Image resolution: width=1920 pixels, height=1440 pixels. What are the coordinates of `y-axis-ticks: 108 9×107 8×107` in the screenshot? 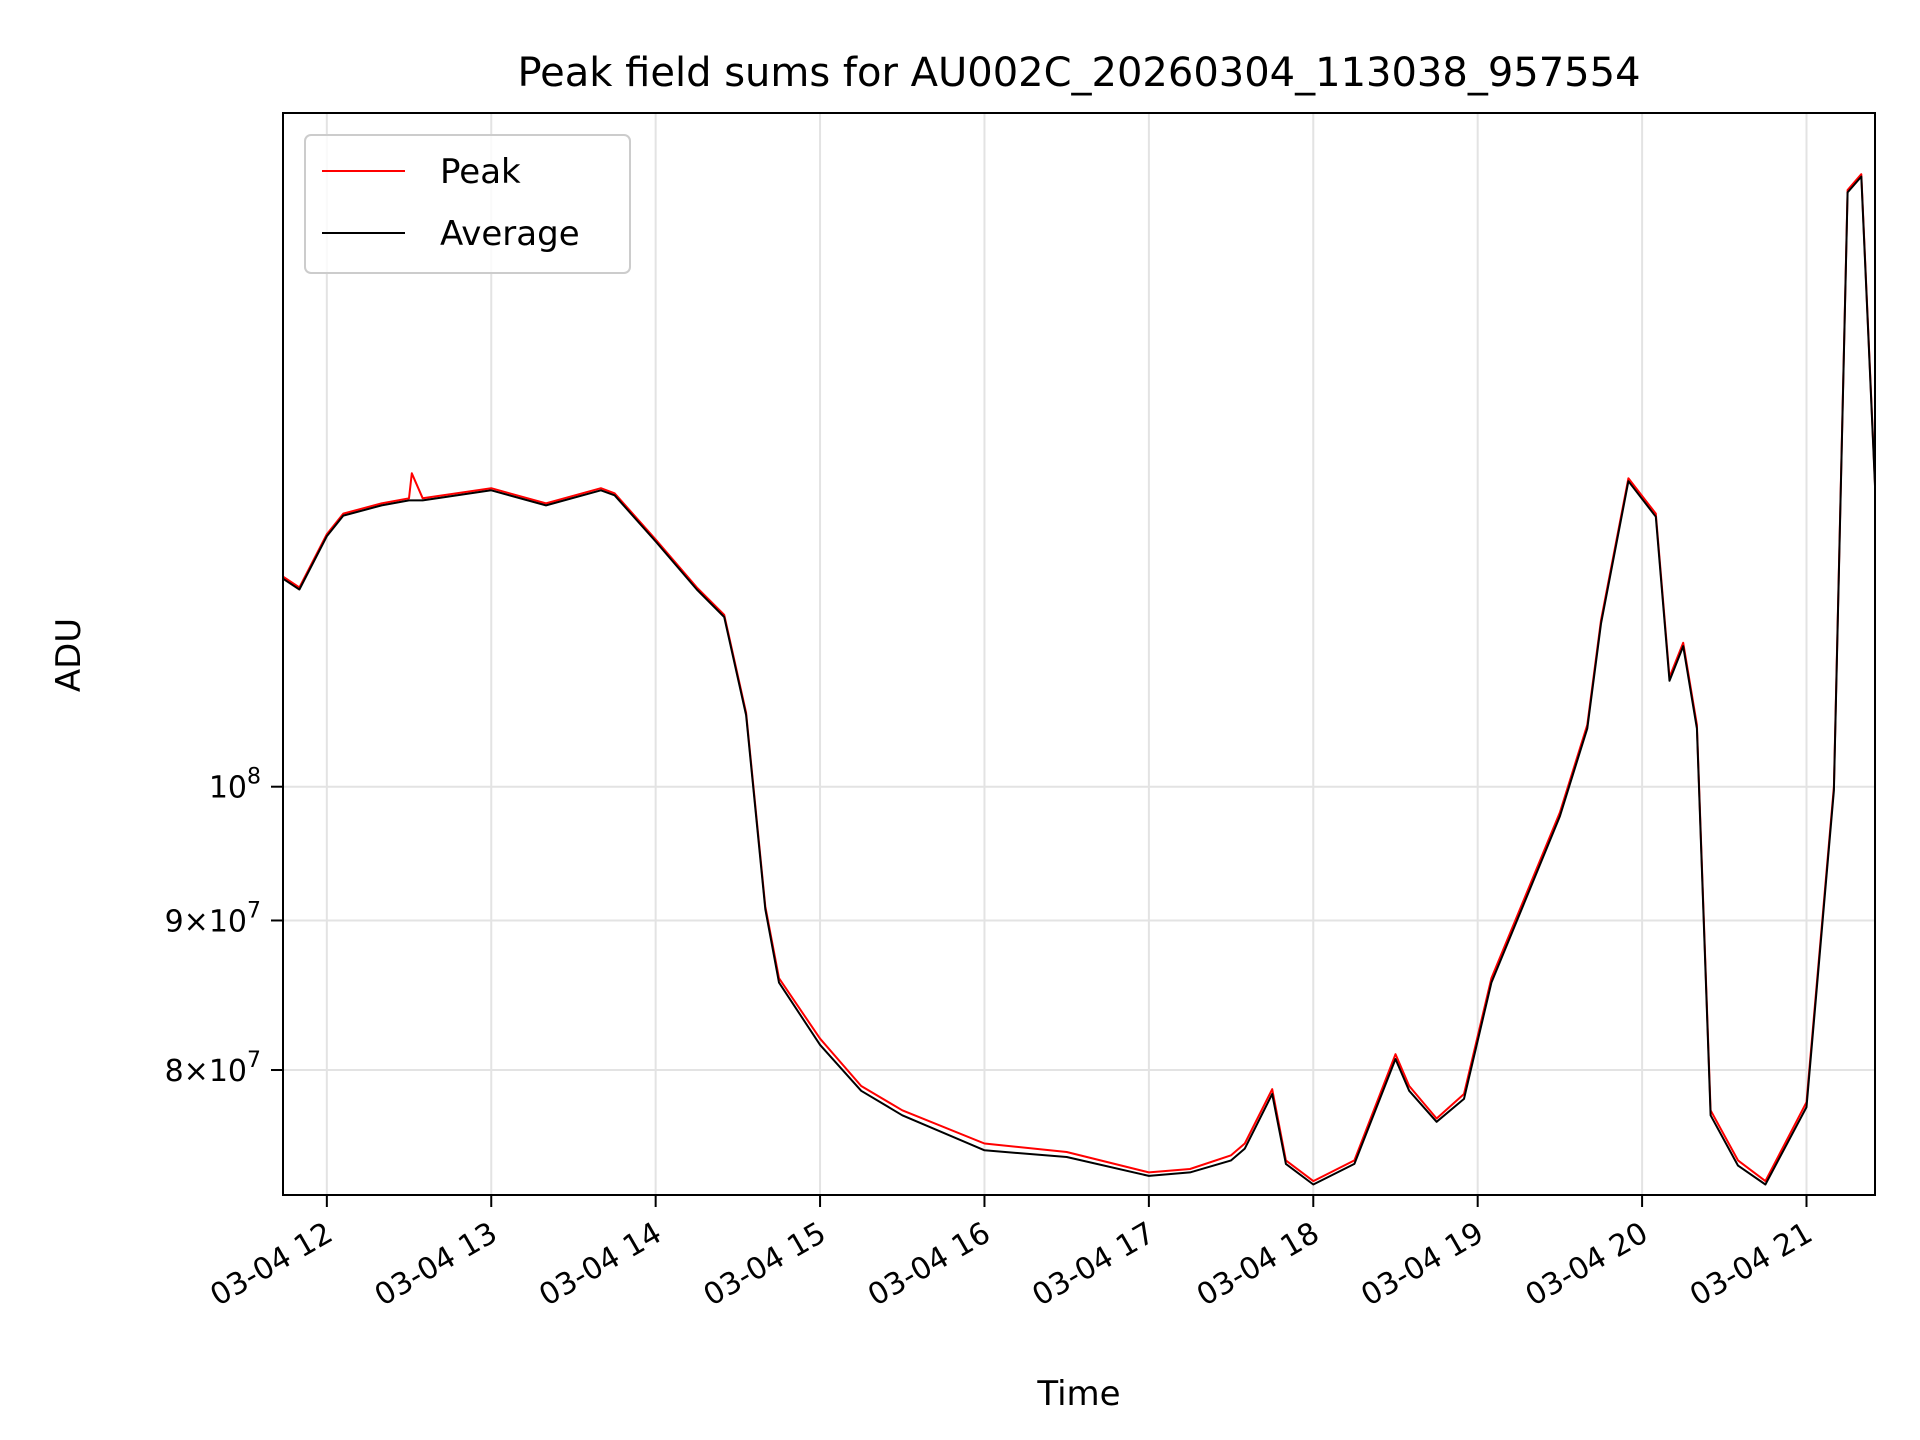 It's located at (224, 927).